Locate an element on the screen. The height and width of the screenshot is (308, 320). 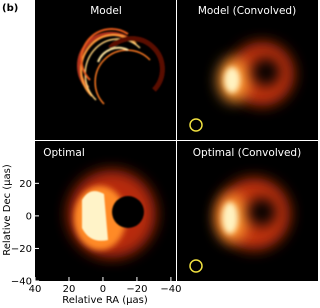
panel-title: Optimal (Convolved) is located at coordinates (247, 153).